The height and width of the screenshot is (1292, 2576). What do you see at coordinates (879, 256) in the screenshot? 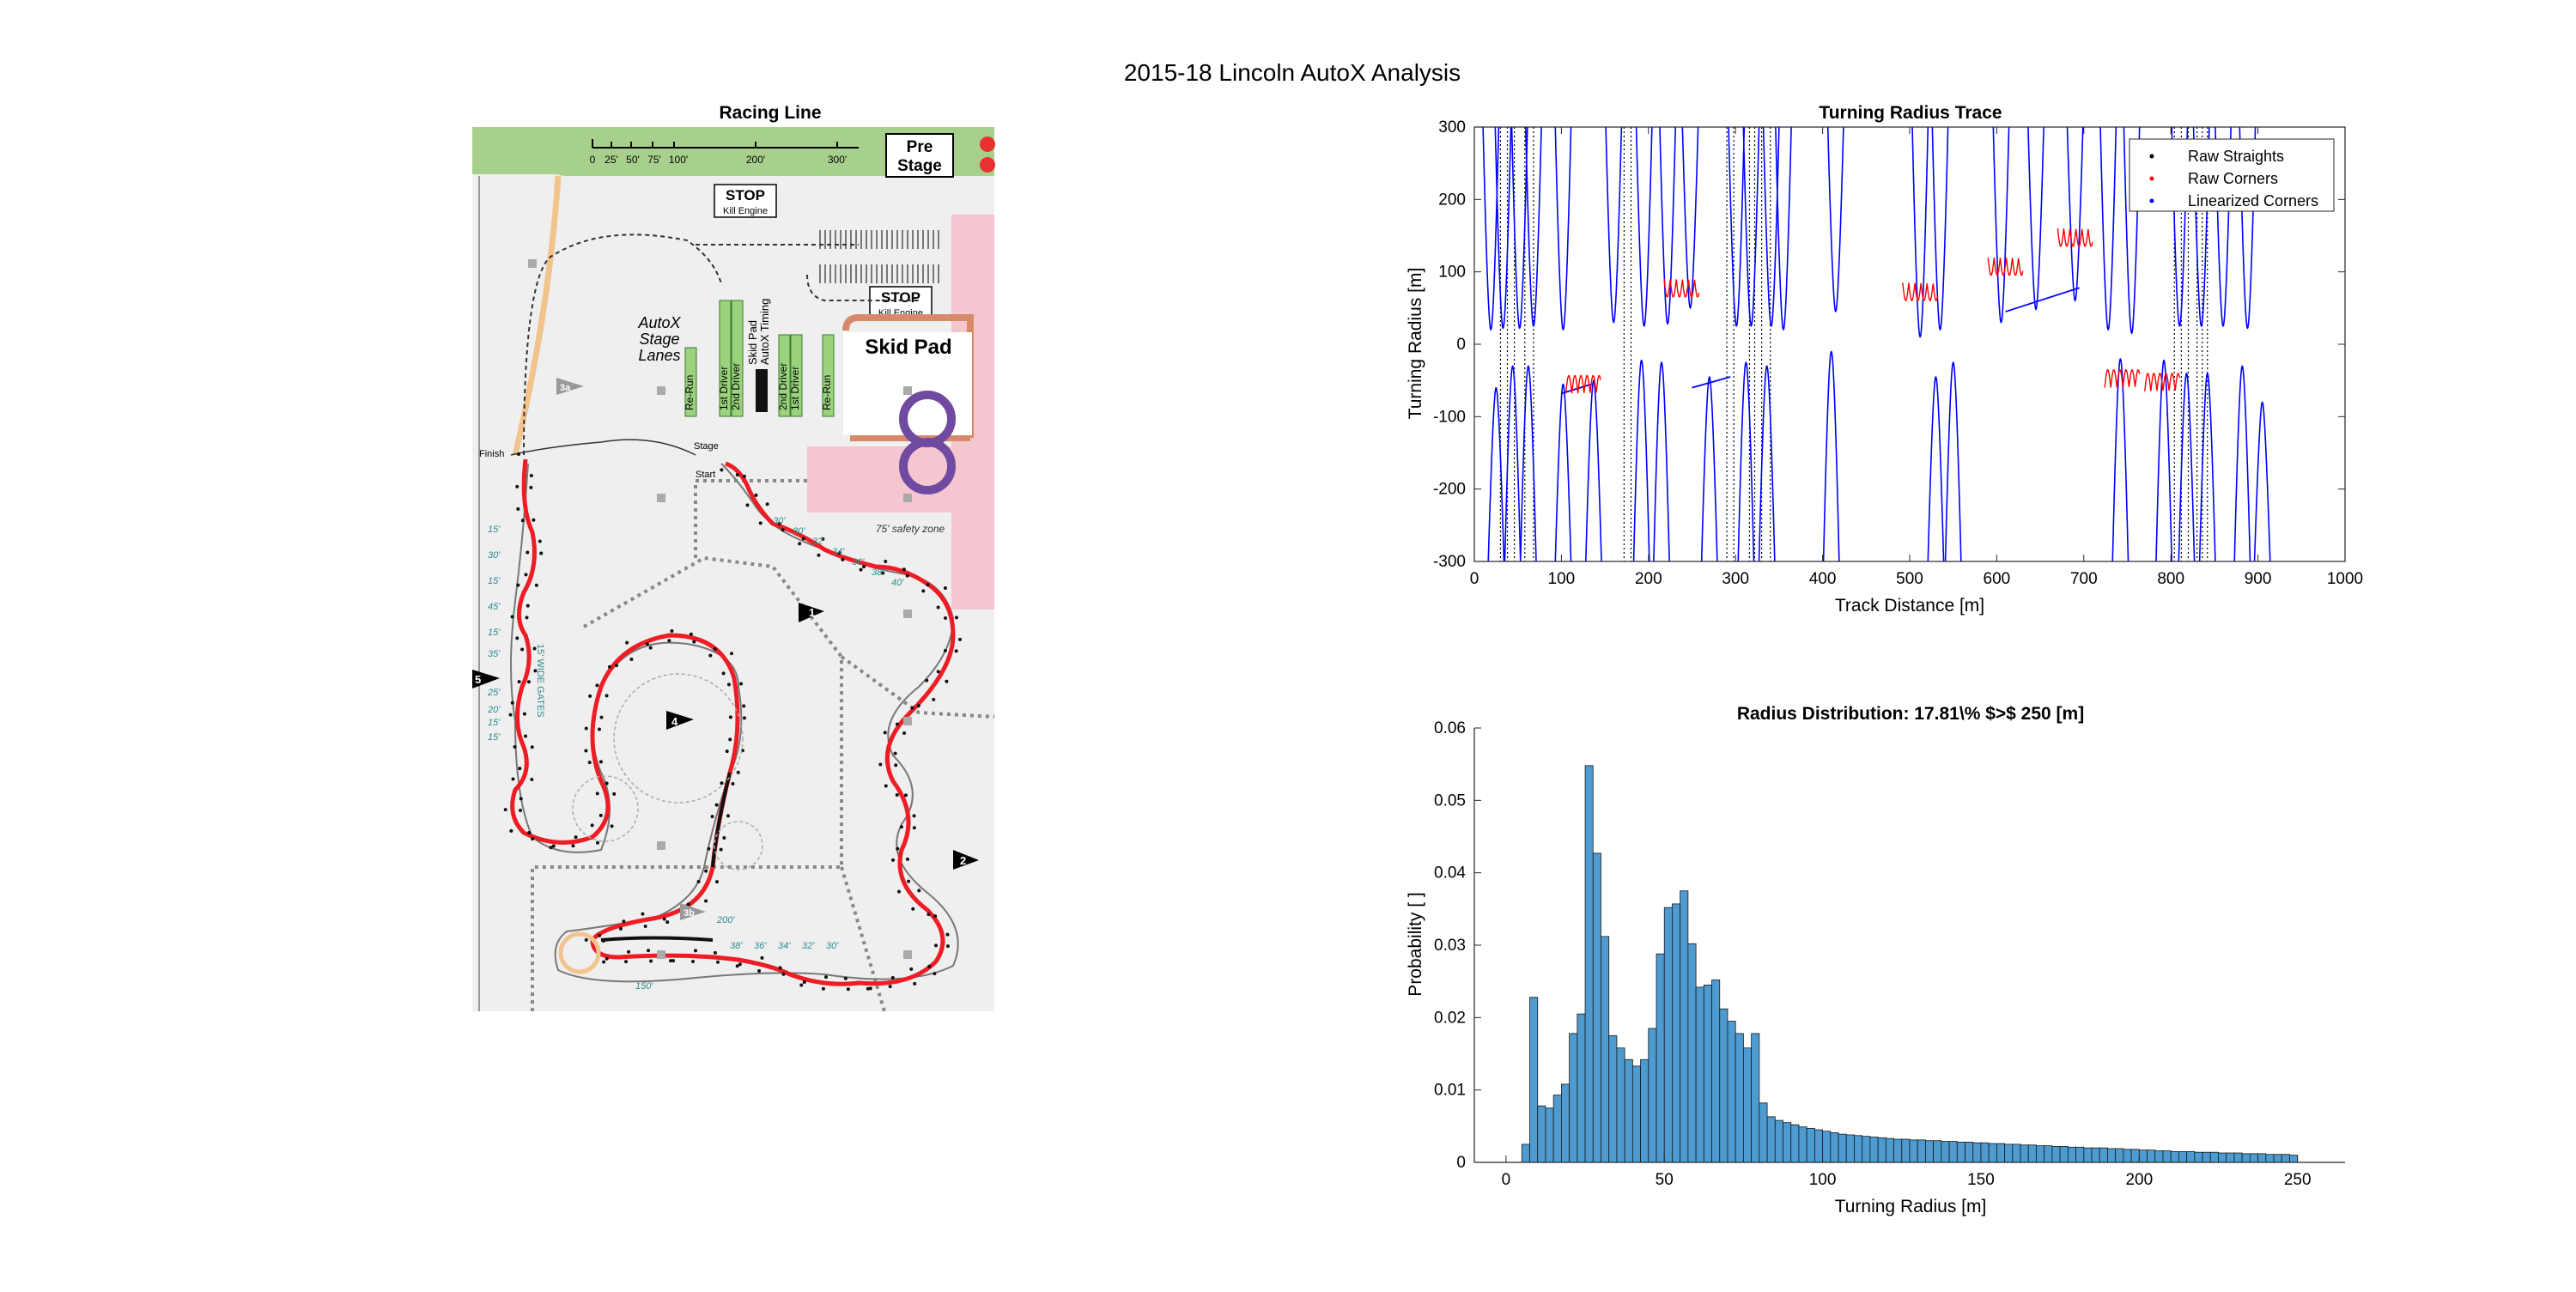
I see `parking-lines` at bounding box center [879, 256].